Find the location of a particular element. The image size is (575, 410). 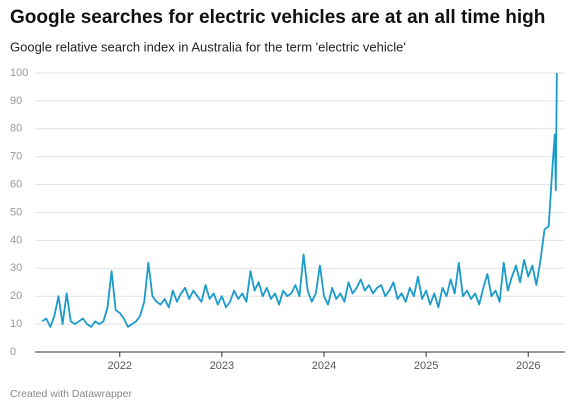

y-tick-label: 20 is located at coordinates (16, 296).